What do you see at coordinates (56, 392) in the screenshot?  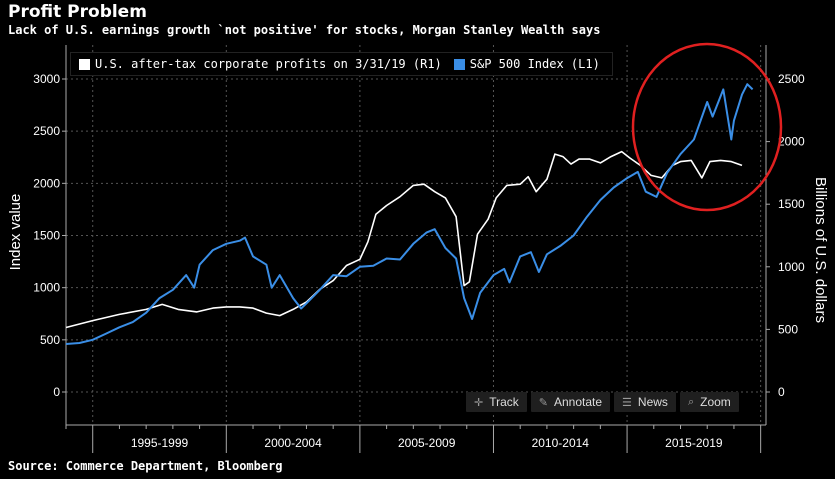 I see `left-tick-label: 0` at bounding box center [56, 392].